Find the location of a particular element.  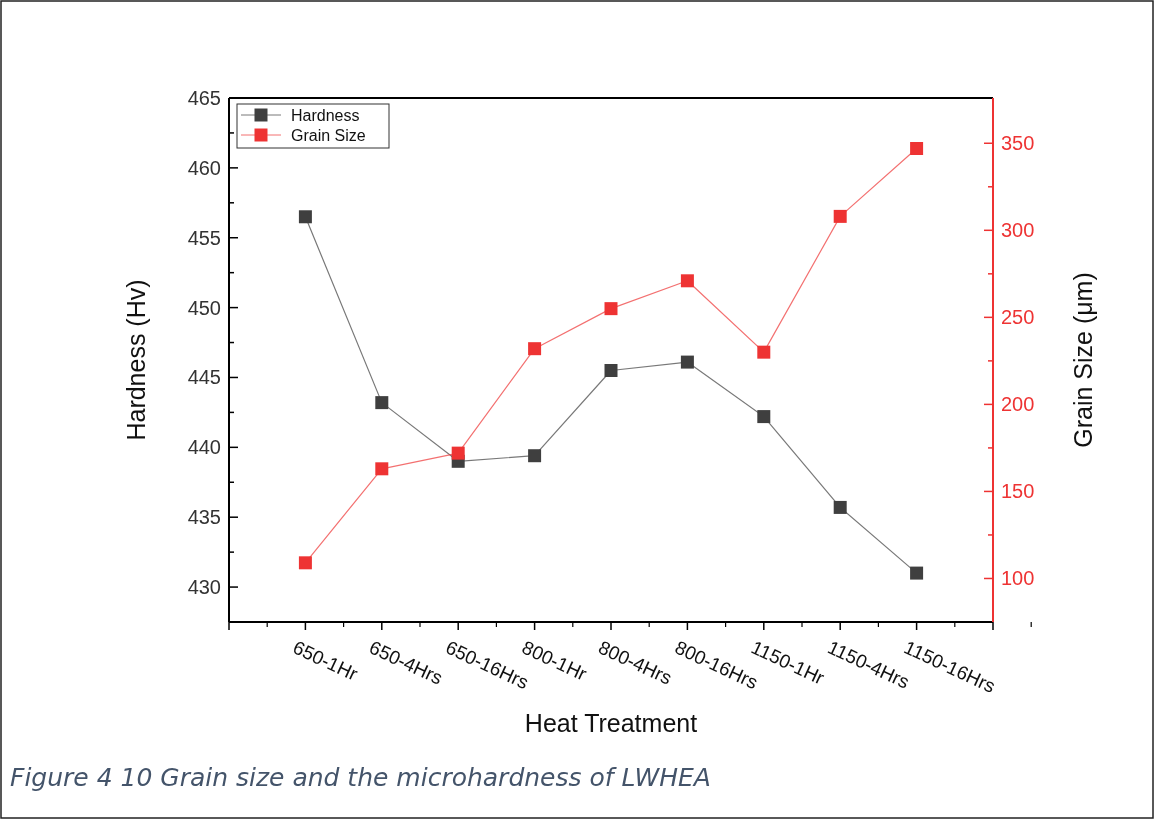

y-tick-label: 435 is located at coordinates (204, 517).